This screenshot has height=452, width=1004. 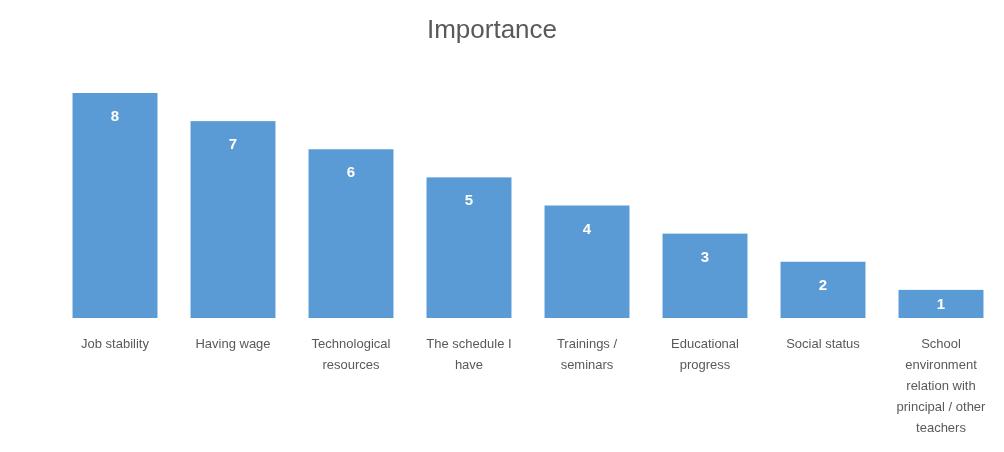 What do you see at coordinates (492, 29) in the screenshot?
I see `chart-title: Importance` at bounding box center [492, 29].